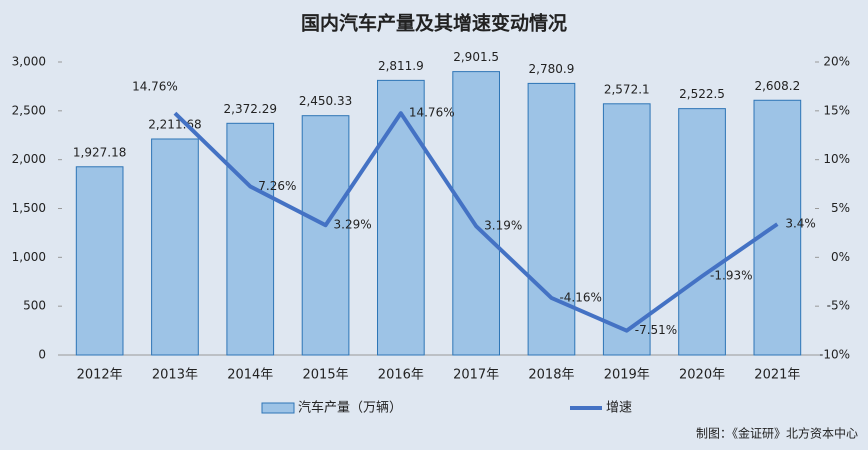 The height and width of the screenshot is (450, 868). What do you see at coordinates (834, 355) in the screenshot?
I see `y2-tick-label: -10%` at bounding box center [834, 355].